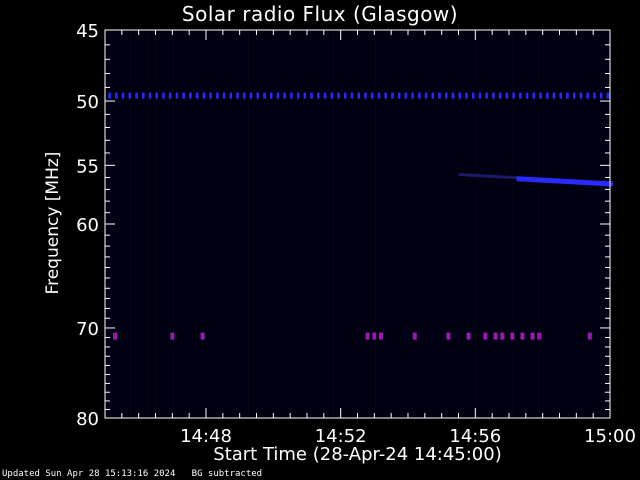 This screenshot has height=480, width=640. What do you see at coordinates (87, 225) in the screenshot?
I see `y-tick-label: 60` at bounding box center [87, 225].